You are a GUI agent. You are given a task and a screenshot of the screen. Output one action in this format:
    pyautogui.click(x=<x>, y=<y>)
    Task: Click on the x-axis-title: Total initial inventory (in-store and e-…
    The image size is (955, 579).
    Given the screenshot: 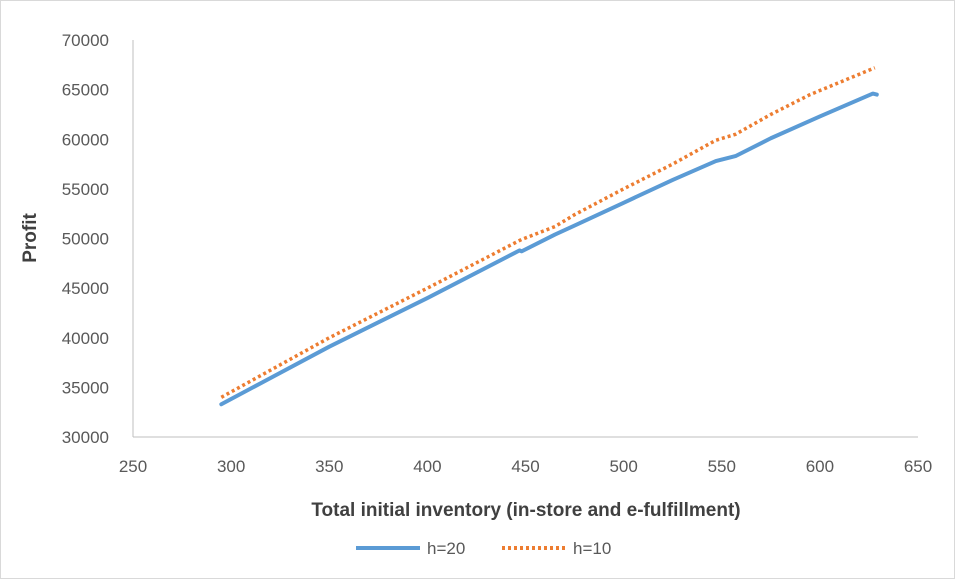 What is the action you would take?
    pyautogui.click(x=525, y=510)
    